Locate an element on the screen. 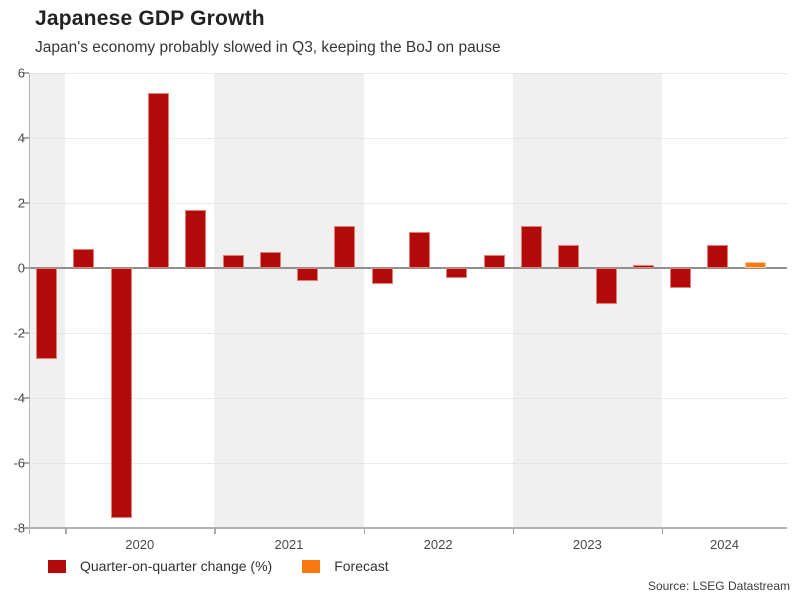  x-year-label-2022: 2022 is located at coordinates (438, 544).